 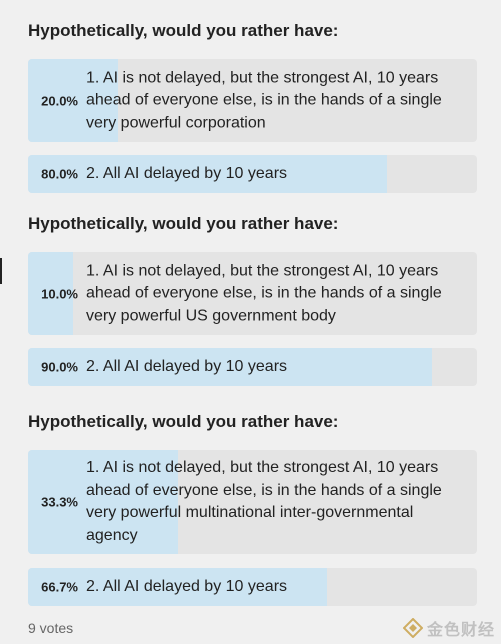 I want to click on vote-percentage: 80.0%, so click(x=59, y=174).